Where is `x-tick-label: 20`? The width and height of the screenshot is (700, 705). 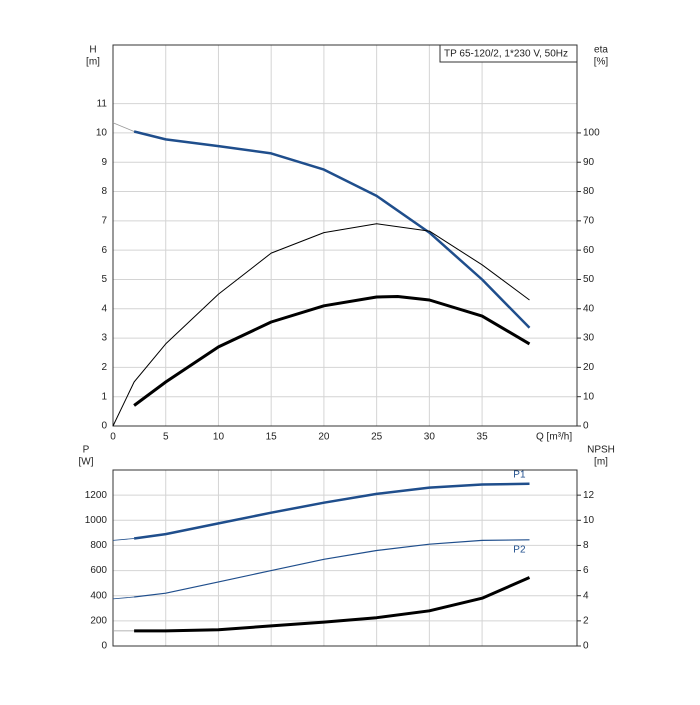
x-tick-label: 20 is located at coordinates (324, 437).